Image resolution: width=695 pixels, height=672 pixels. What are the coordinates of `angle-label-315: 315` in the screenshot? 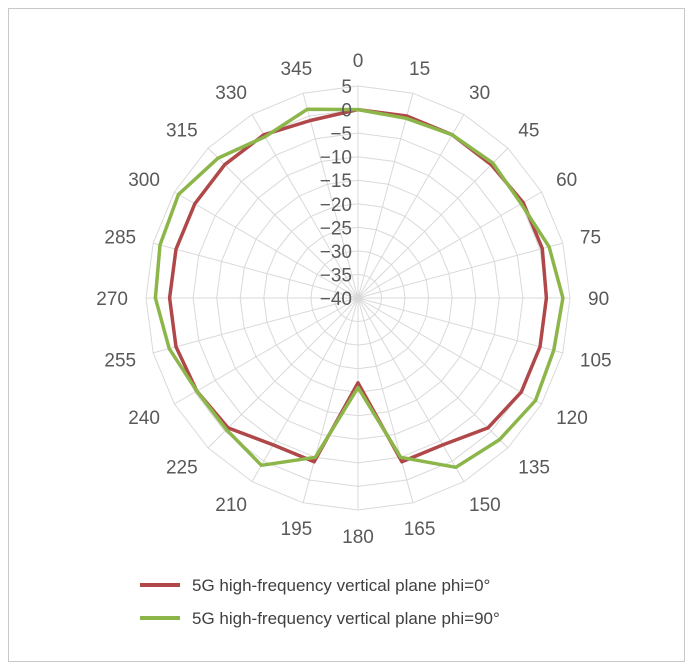 It's located at (182, 131).